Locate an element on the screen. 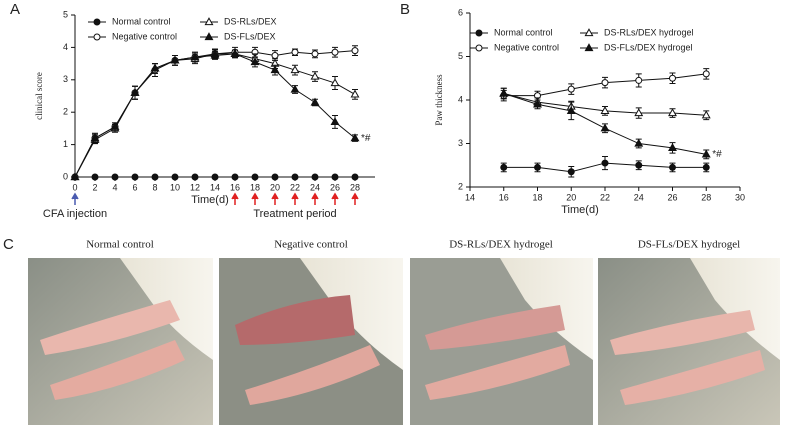 This screenshot has height=425, width=788. photo-caption: Negative control is located at coordinates (311, 245).